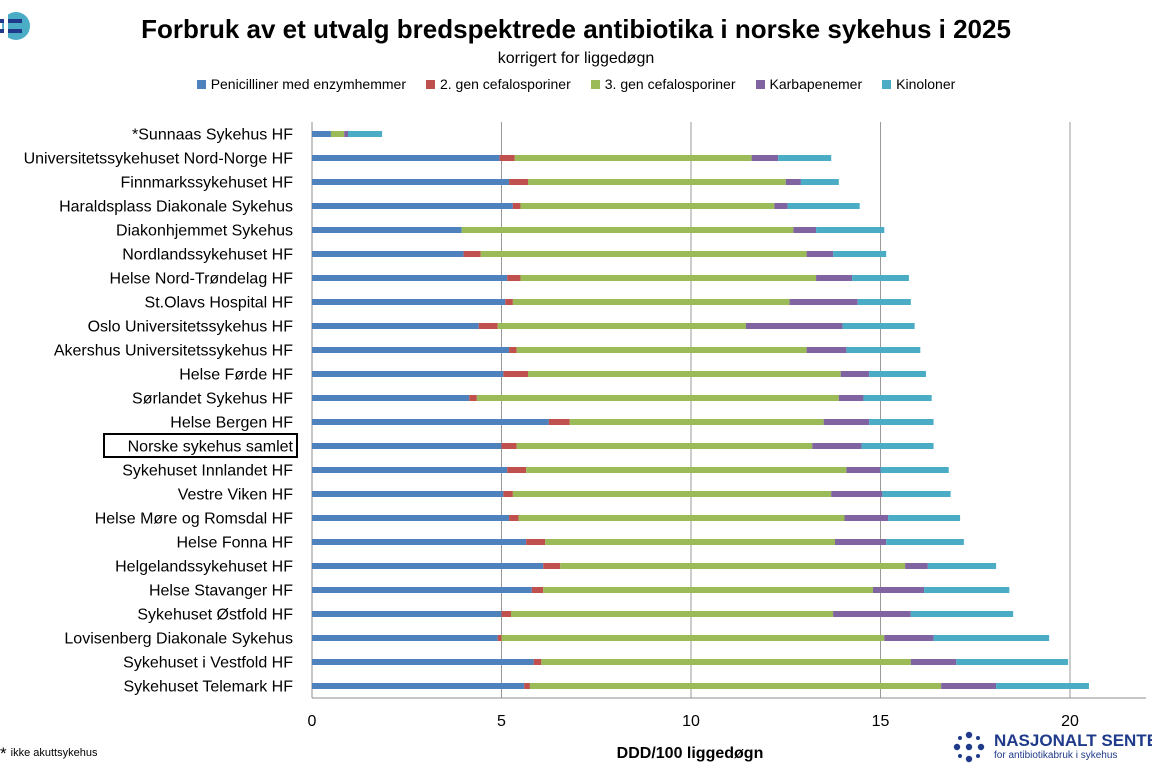 Image resolution: width=1152 pixels, height=768 pixels. I want to click on legend-item: 2. gen cefalosporiner, so click(498, 84).